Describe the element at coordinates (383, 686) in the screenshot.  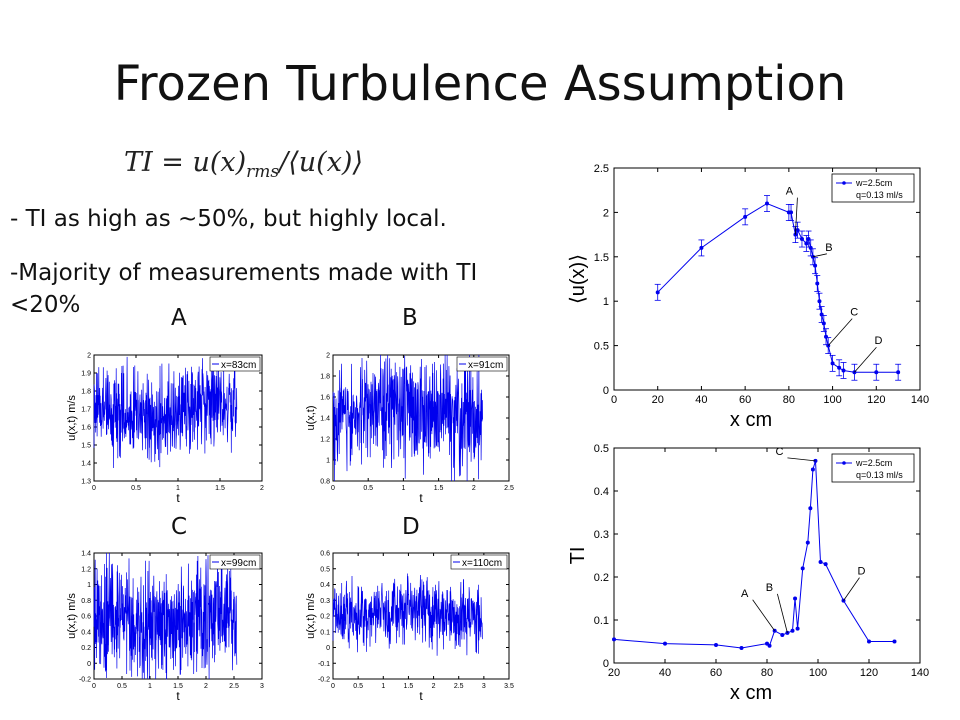
I see `signal-D-xtick-label-2: 1` at that location.